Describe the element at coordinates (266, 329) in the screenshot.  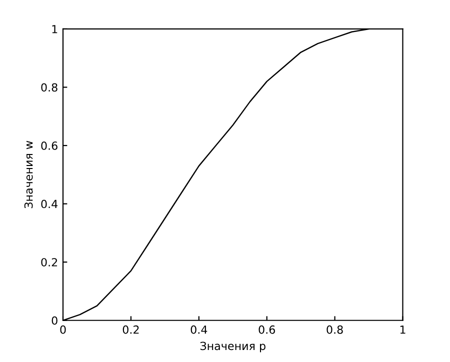
I see `x-tick-label: 0.6` at that location.